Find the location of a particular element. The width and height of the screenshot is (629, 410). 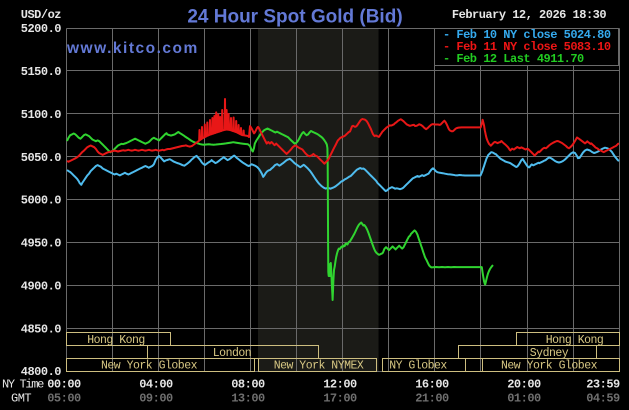

svg-text: 23:59 is located at coordinates (603, 385).